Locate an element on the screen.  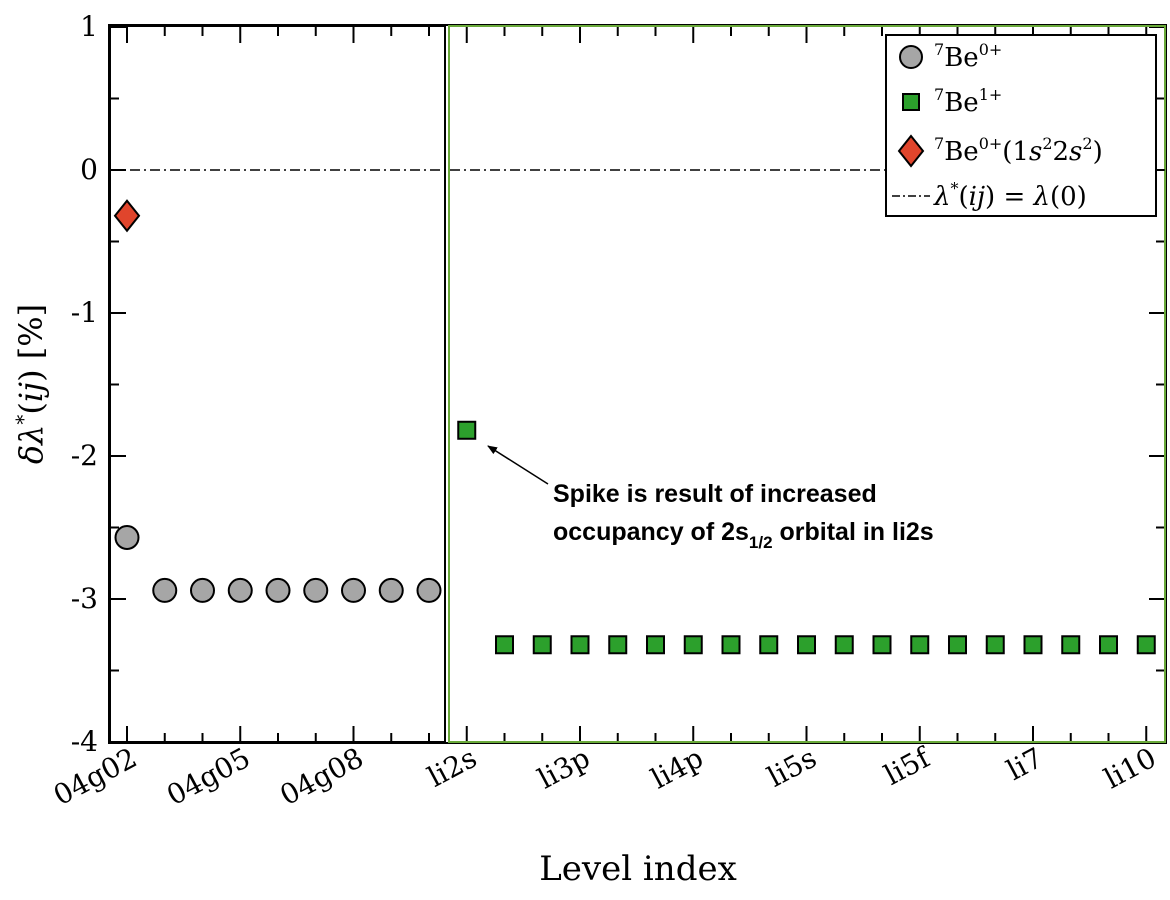
x-tick-label: 04g08 is located at coordinates (322, 776).